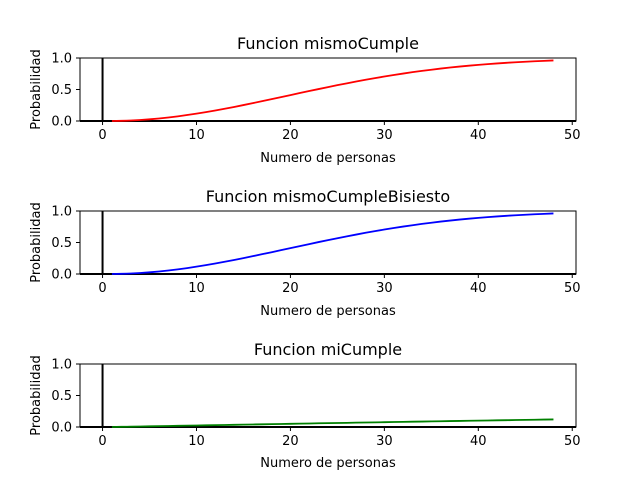 Image resolution: width=640 pixels, height=480 pixels. What do you see at coordinates (328, 349) in the screenshot?
I see `chart-title: Funcion miCumple` at bounding box center [328, 349].